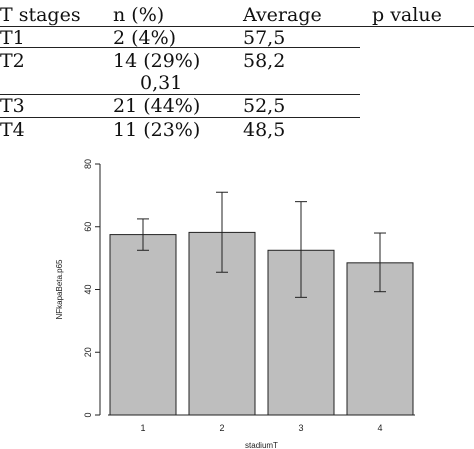 The height and width of the screenshot is (449, 474). What do you see at coordinates (180, 94) in the screenshot?
I see `row-t2-divider` at bounding box center [180, 94].